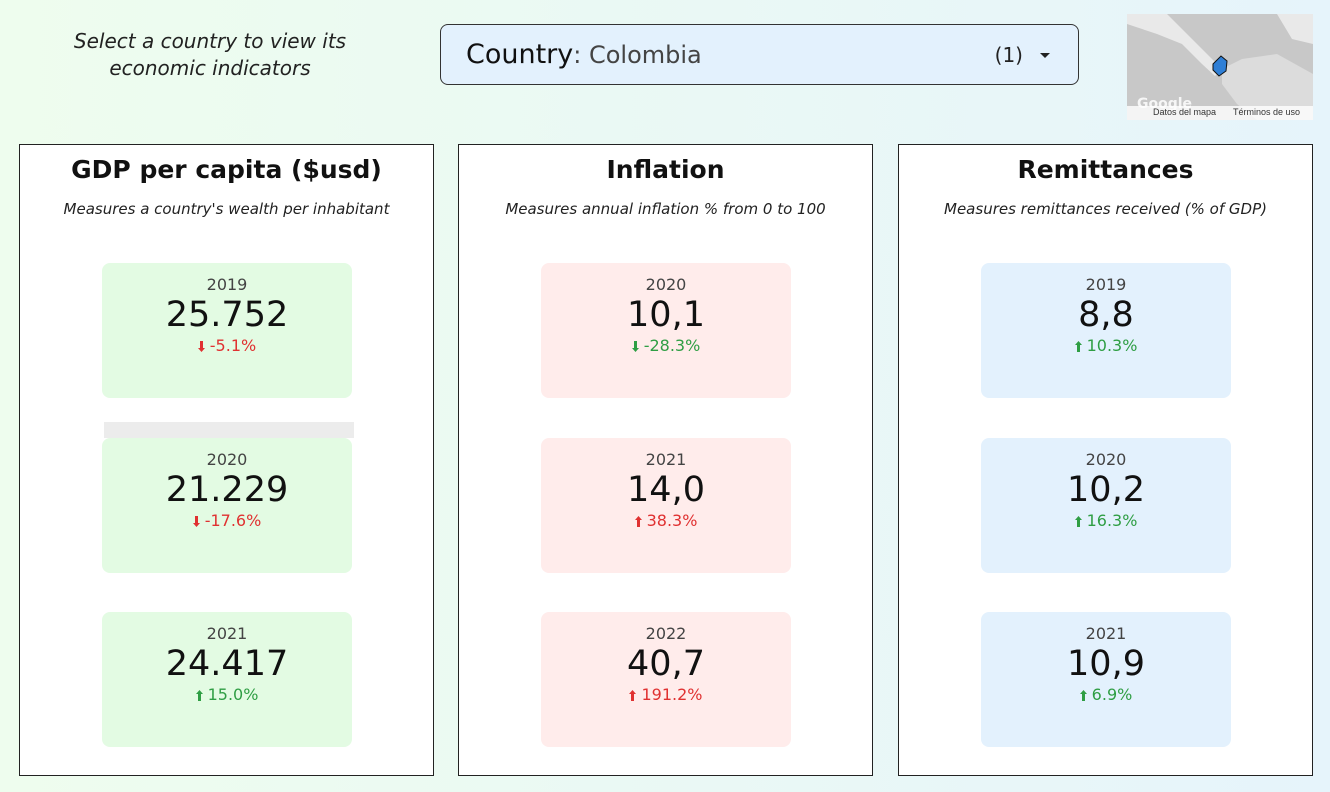 Image resolution: width=1330 pixels, height=792 pixels. I want to click on panel-title: GDP per capita ($usd), so click(226, 169).